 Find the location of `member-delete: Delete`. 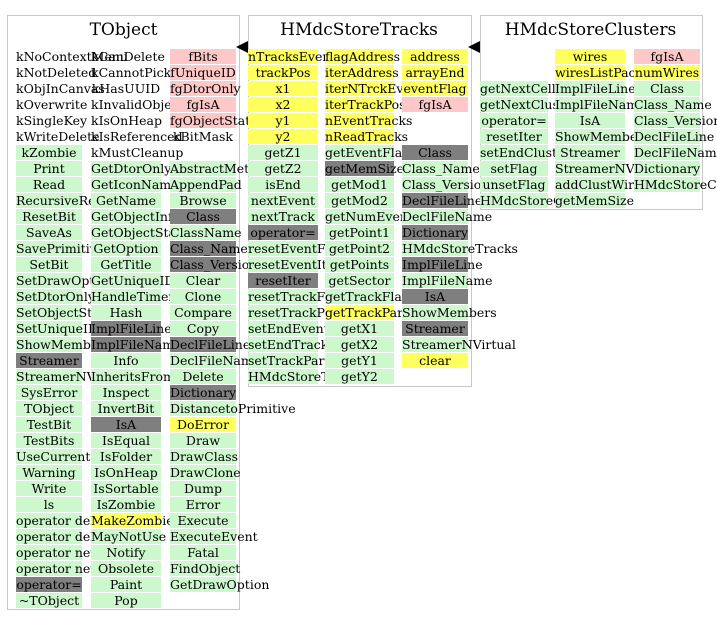

member-delete: Delete is located at coordinates (203, 376).